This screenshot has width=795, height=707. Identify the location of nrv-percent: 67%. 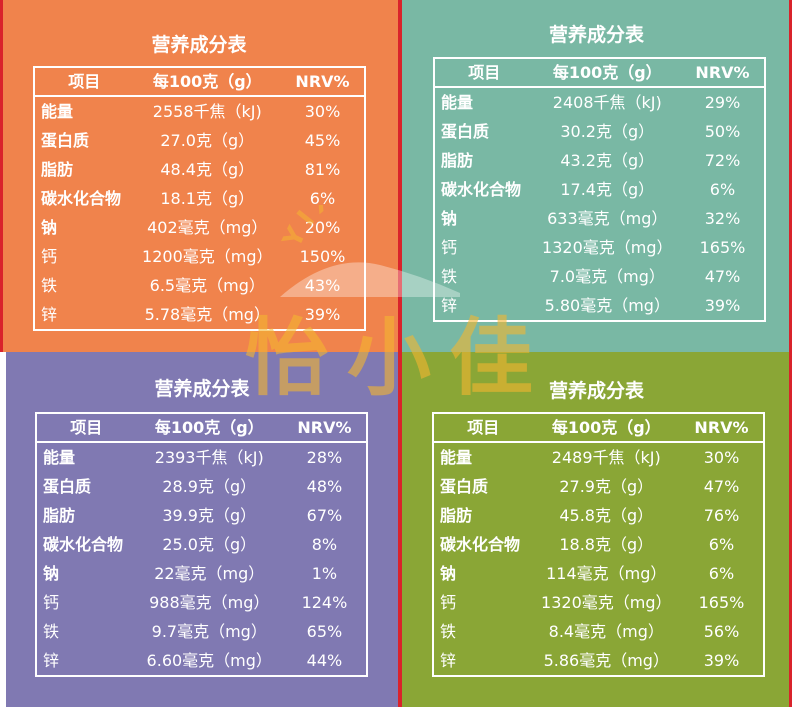
(324, 515).